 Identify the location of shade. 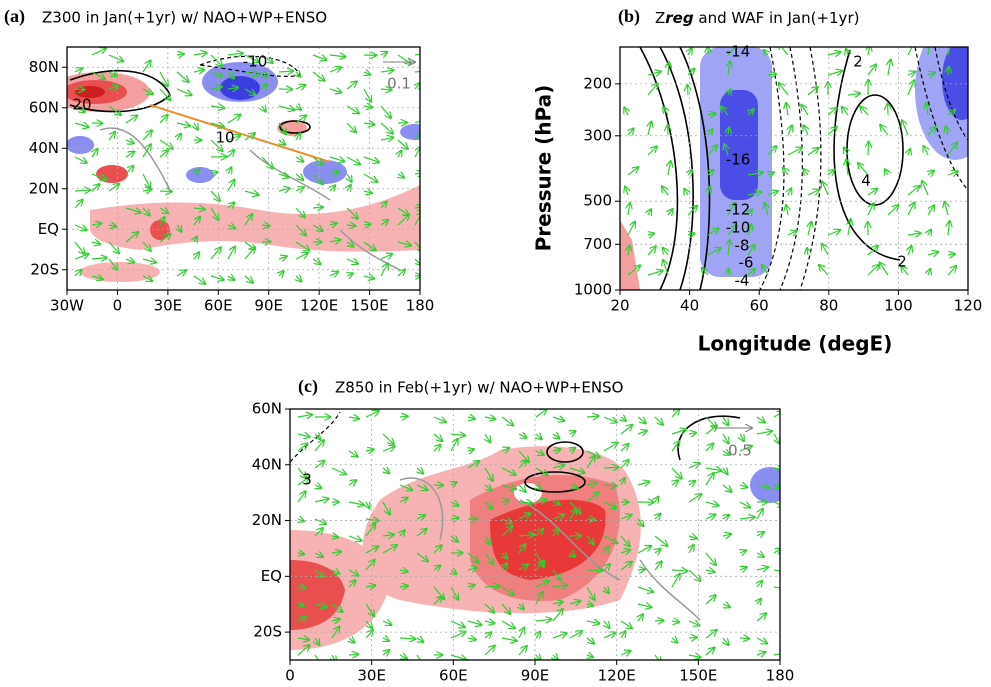
(955, 83).